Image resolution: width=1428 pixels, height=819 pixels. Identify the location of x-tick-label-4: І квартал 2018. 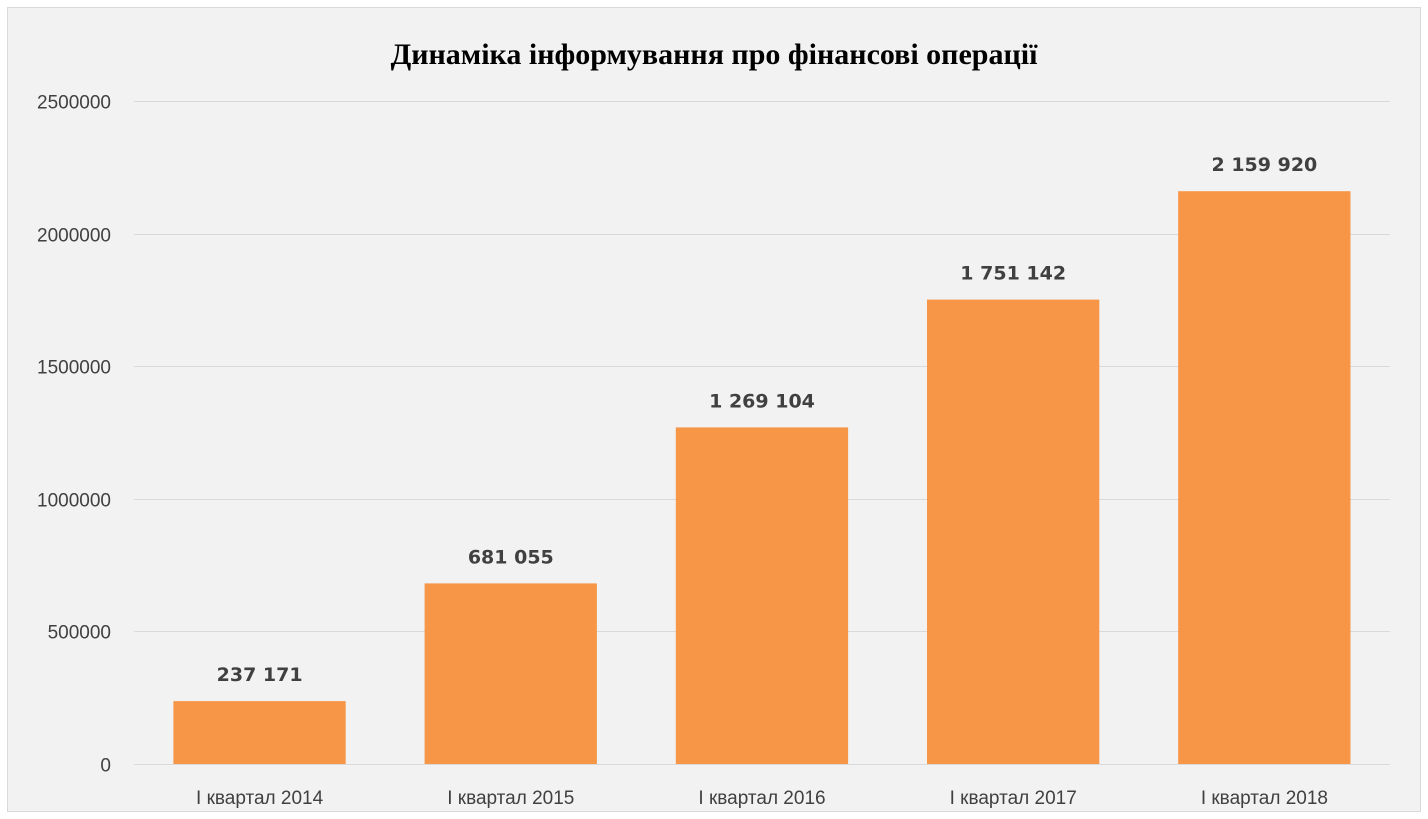
(1264, 798).